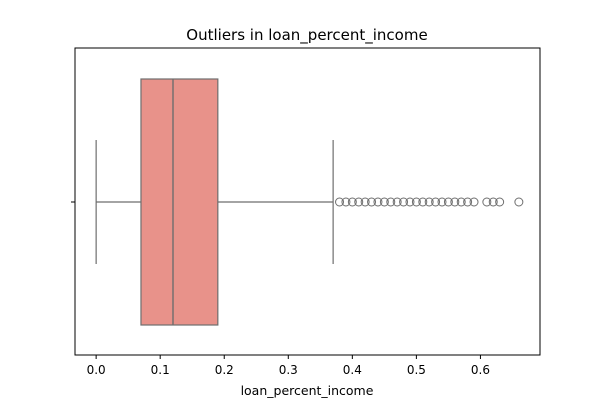 The height and width of the screenshot is (400, 600). I want to click on x-tick-label: 0.5, so click(416, 370).